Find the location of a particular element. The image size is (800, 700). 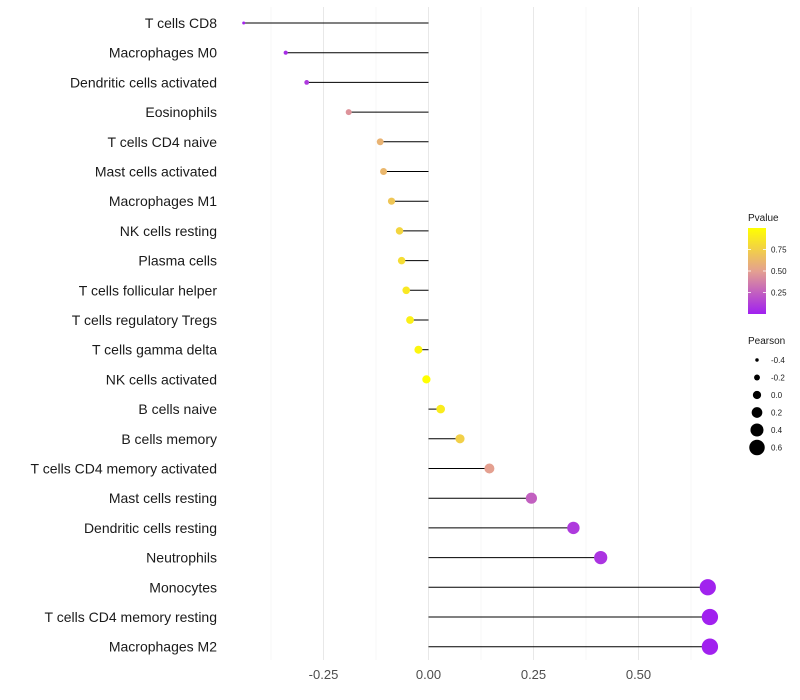

x-tick-label: 0.50 is located at coordinates (638, 674).